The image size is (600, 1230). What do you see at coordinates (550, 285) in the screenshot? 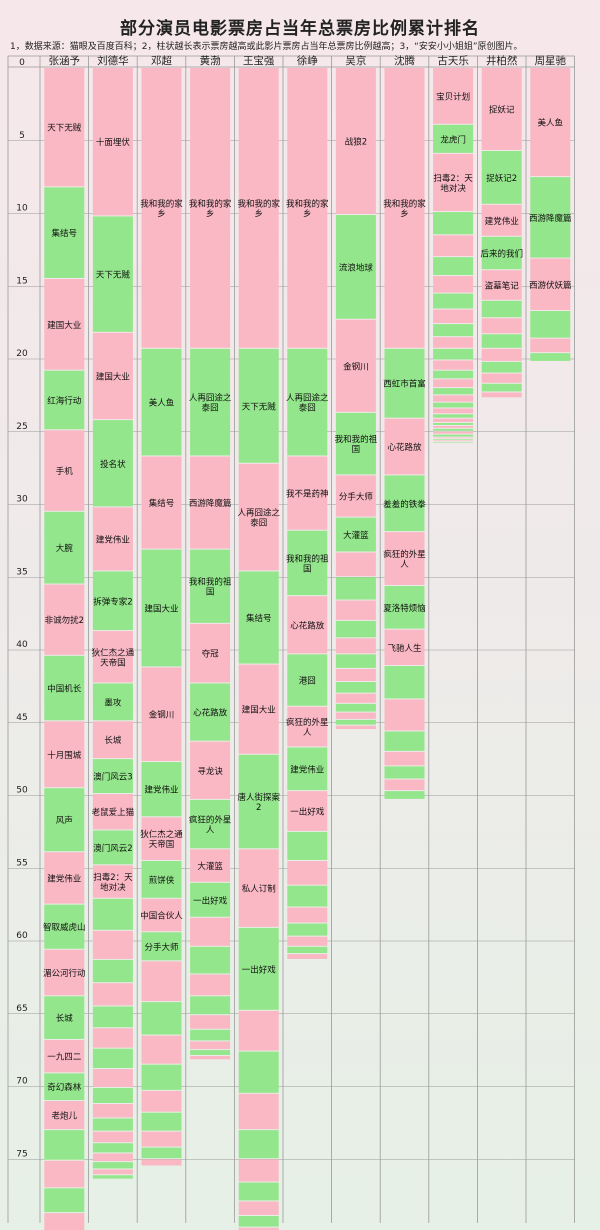
I see `film-label: 西游伏妖篇` at bounding box center [550, 285].